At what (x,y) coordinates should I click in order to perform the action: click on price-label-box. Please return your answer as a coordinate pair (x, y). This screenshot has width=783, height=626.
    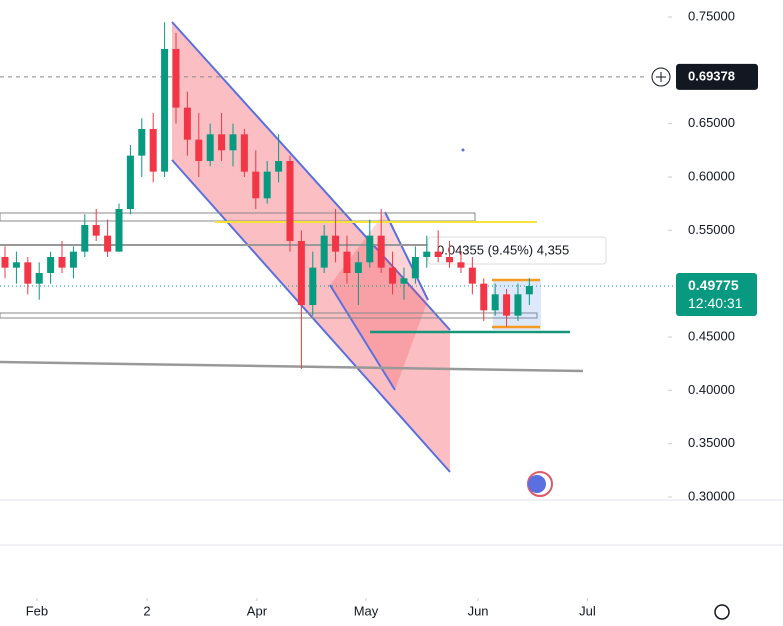
    Looking at the image, I should click on (717, 76).